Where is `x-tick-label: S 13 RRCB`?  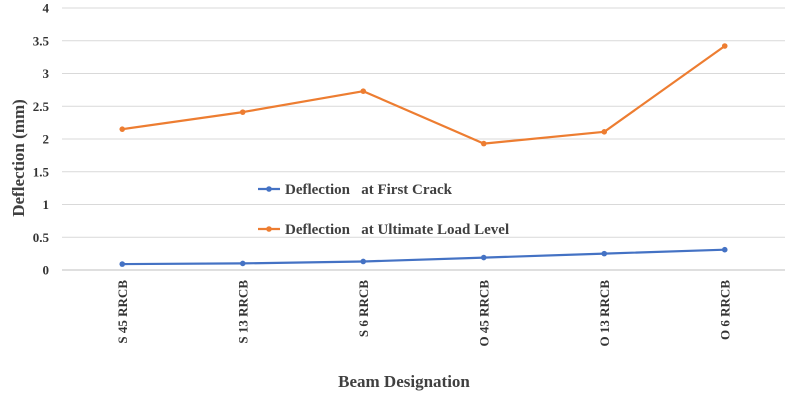
x-tick-label: S 13 RRCB is located at coordinates (242, 312).